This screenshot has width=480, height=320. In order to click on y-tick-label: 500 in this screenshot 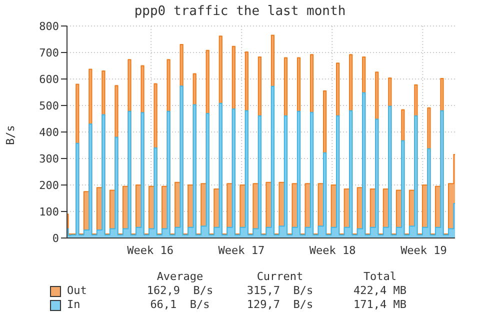, I will do `click(49, 105)`.